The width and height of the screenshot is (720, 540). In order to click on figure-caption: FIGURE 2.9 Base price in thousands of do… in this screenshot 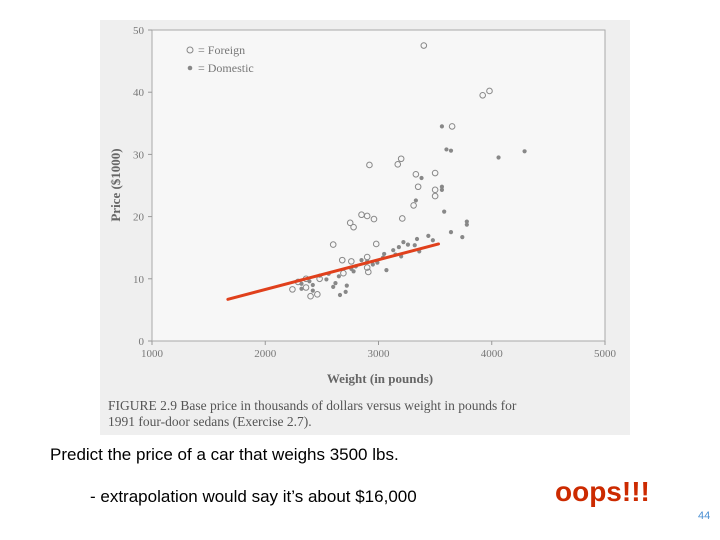, I will do `click(312, 413)`.